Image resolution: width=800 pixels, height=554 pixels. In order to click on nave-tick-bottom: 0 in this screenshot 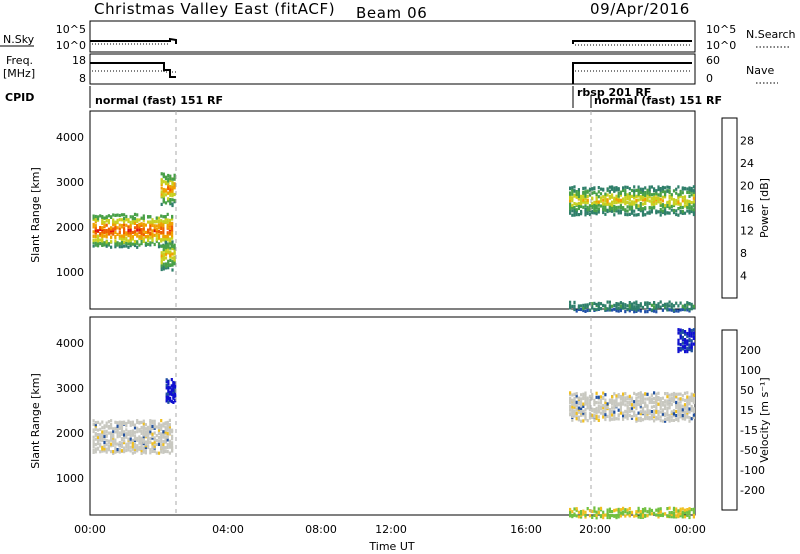, I will do `click(709, 78)`.